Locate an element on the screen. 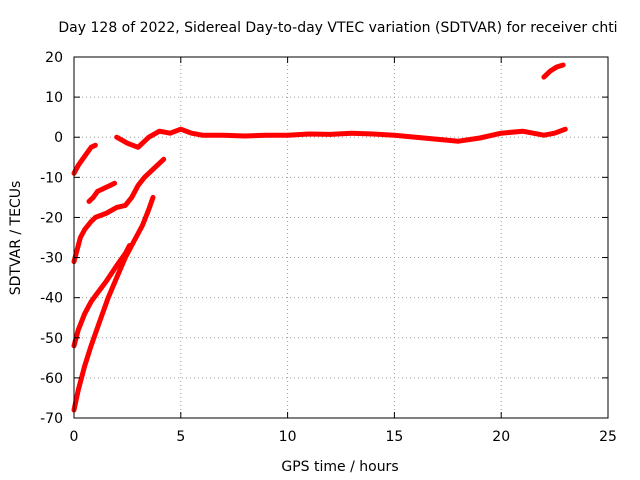 This screenshot has height=480, width=640. y-tick-label: 20 is located at coordinates (54, 58).